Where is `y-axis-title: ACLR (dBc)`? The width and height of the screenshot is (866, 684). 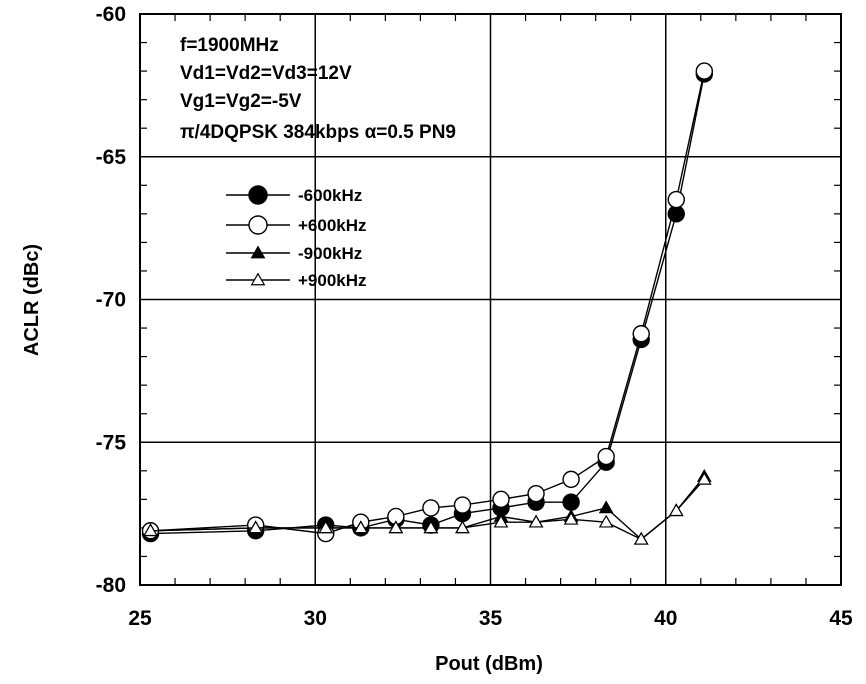 y-axis-title: ACLR (dBc) is located at coordinates (32, 300).